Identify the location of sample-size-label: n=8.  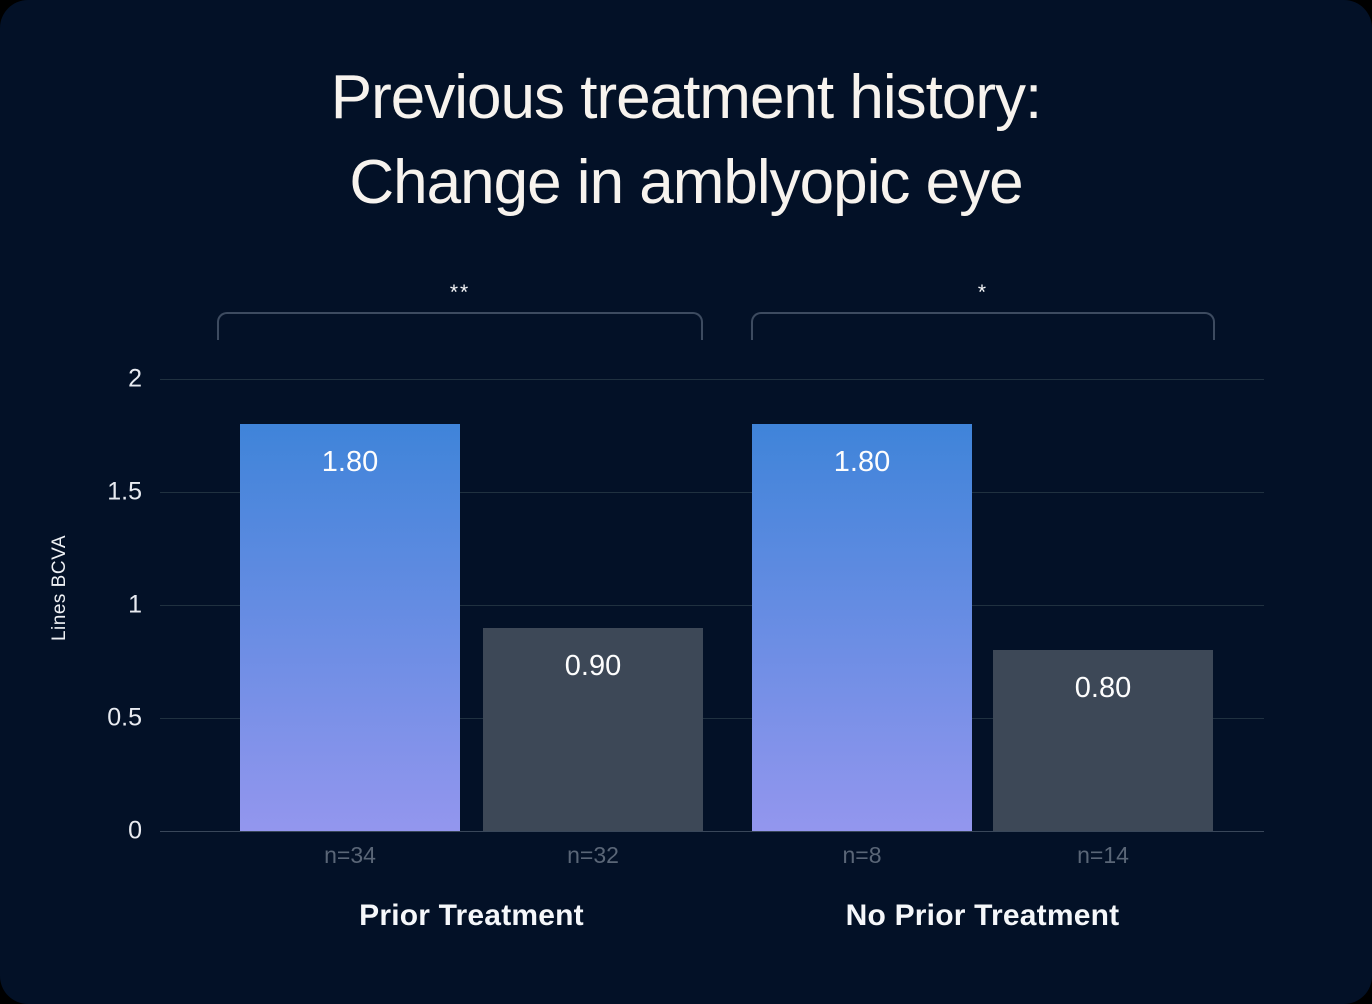
(862, 855).